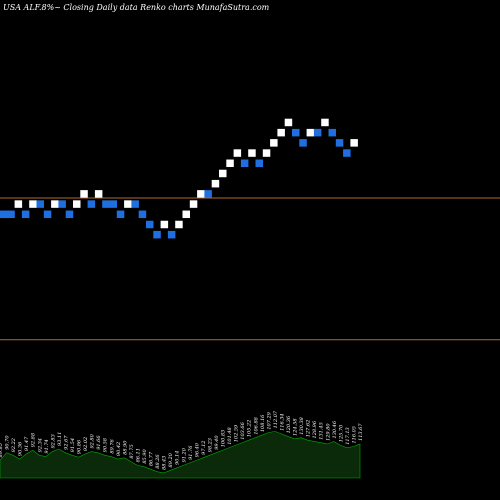 The height and width of the screenshot is (500, 500). Describe the element at coordinates (2, 450) in the screenshot. I see `volume-value-label: 89.85` at that location.